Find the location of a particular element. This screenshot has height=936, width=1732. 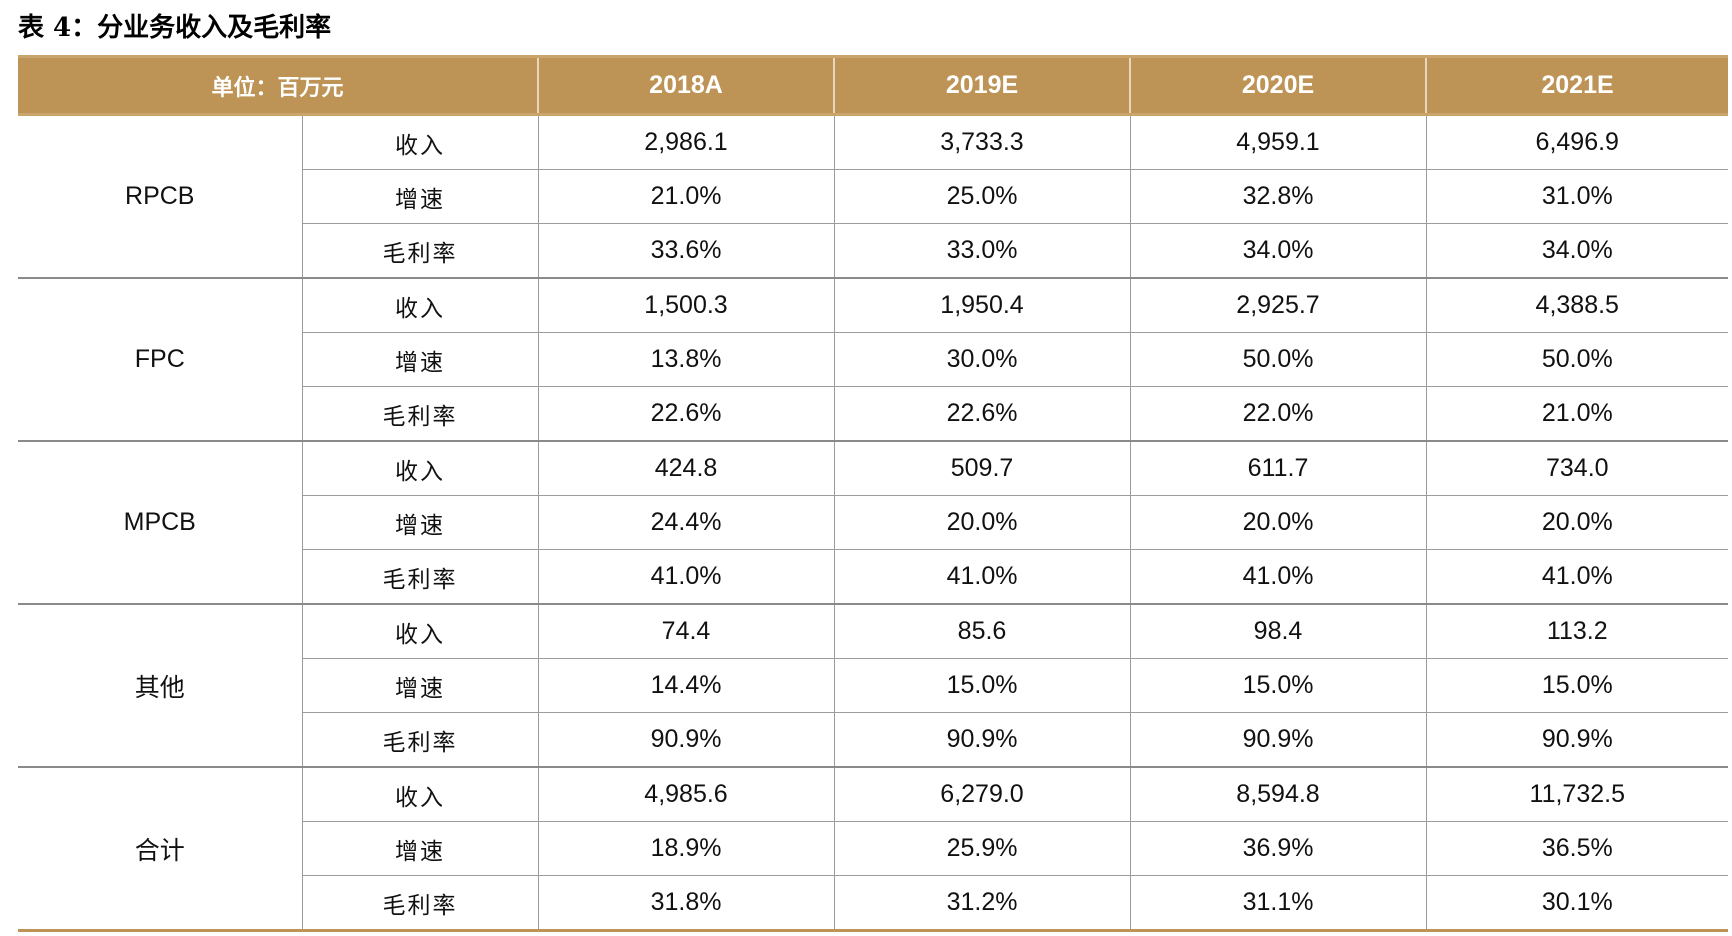

table-row: 增速 14.4% 15.0% 15.0% 15.0% is located at coordinates (873, 685).